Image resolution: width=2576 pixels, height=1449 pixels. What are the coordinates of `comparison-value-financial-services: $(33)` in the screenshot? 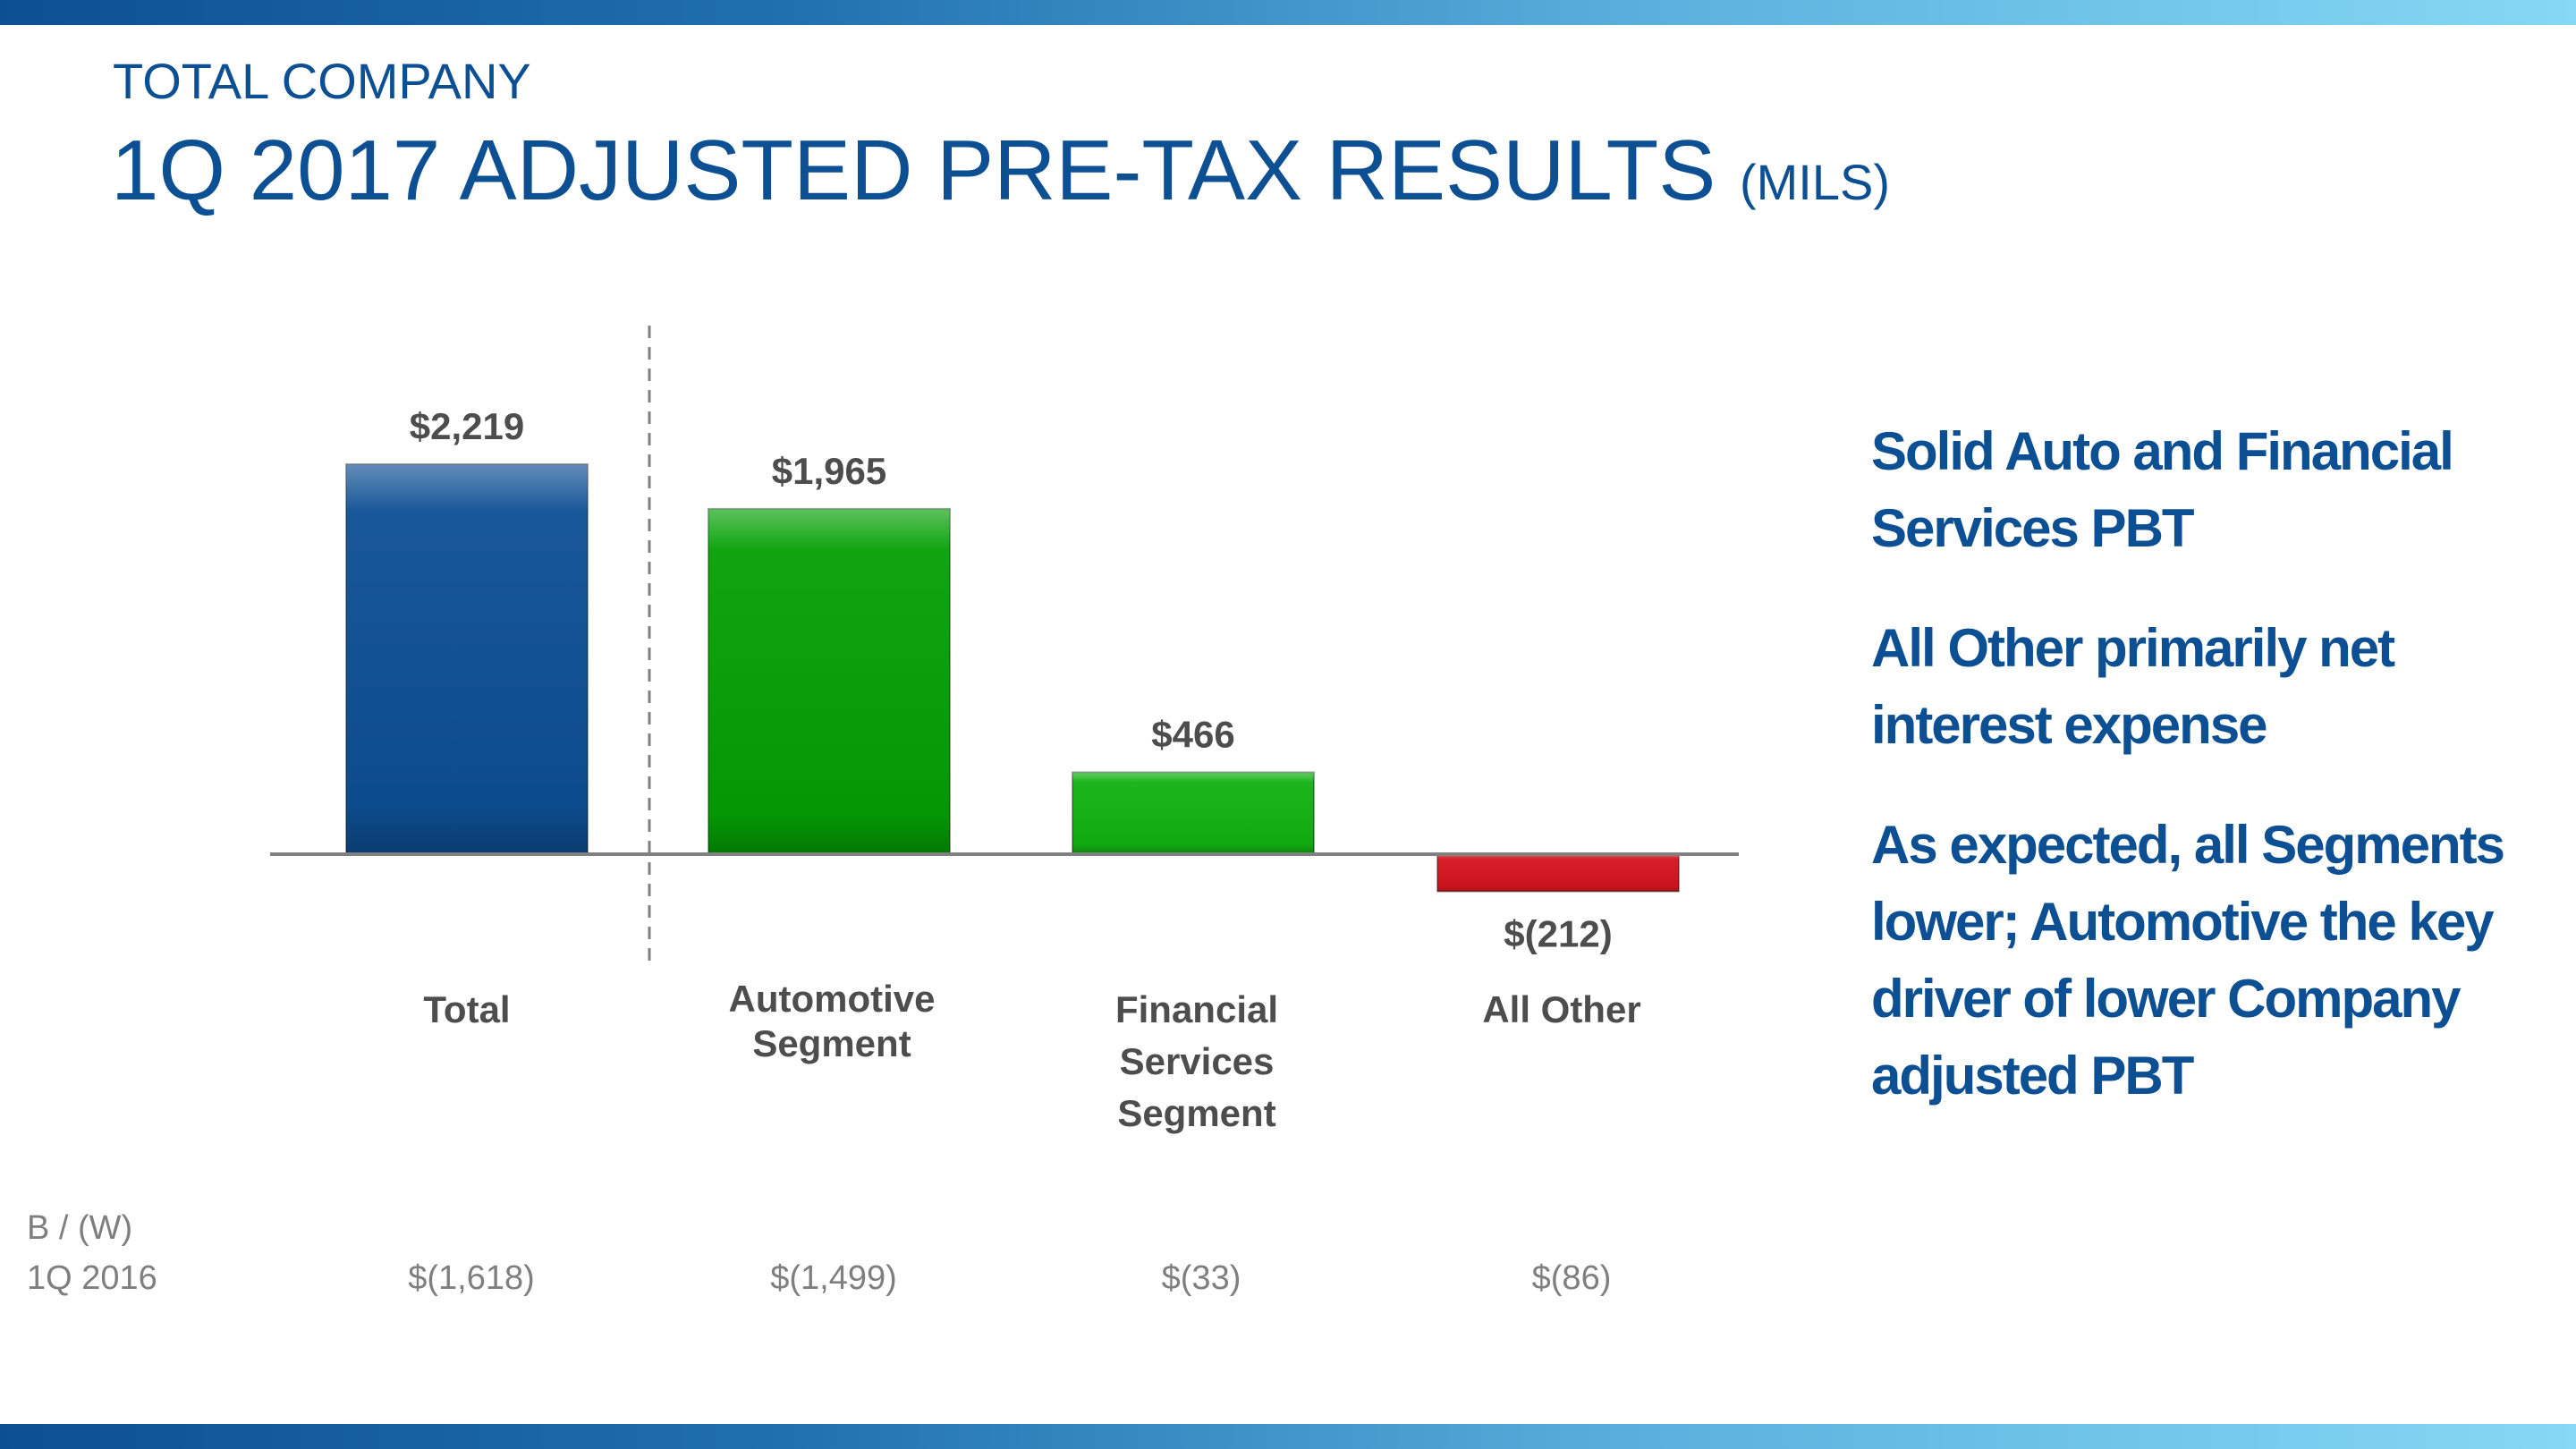 It's located at (1201, 1278).